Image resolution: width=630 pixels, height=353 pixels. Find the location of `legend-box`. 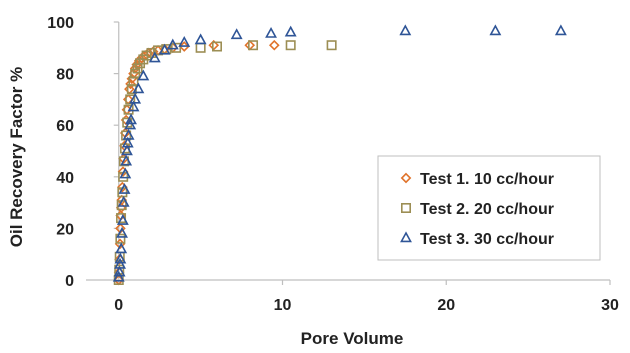

legend-box is located at coordinates (489, 208).